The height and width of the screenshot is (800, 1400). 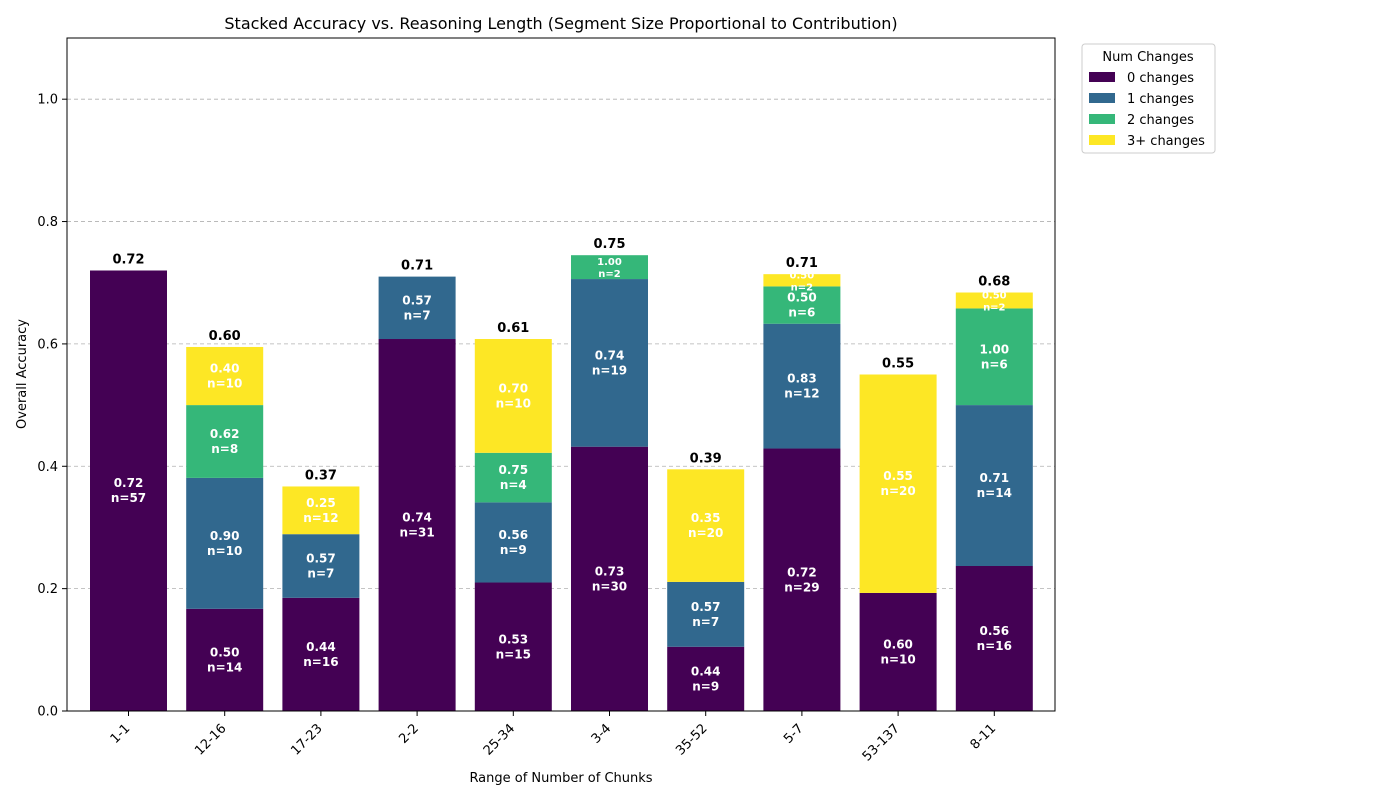 I want to click on legend-entry-label: 1 changes, so click(x=1160, y=99).